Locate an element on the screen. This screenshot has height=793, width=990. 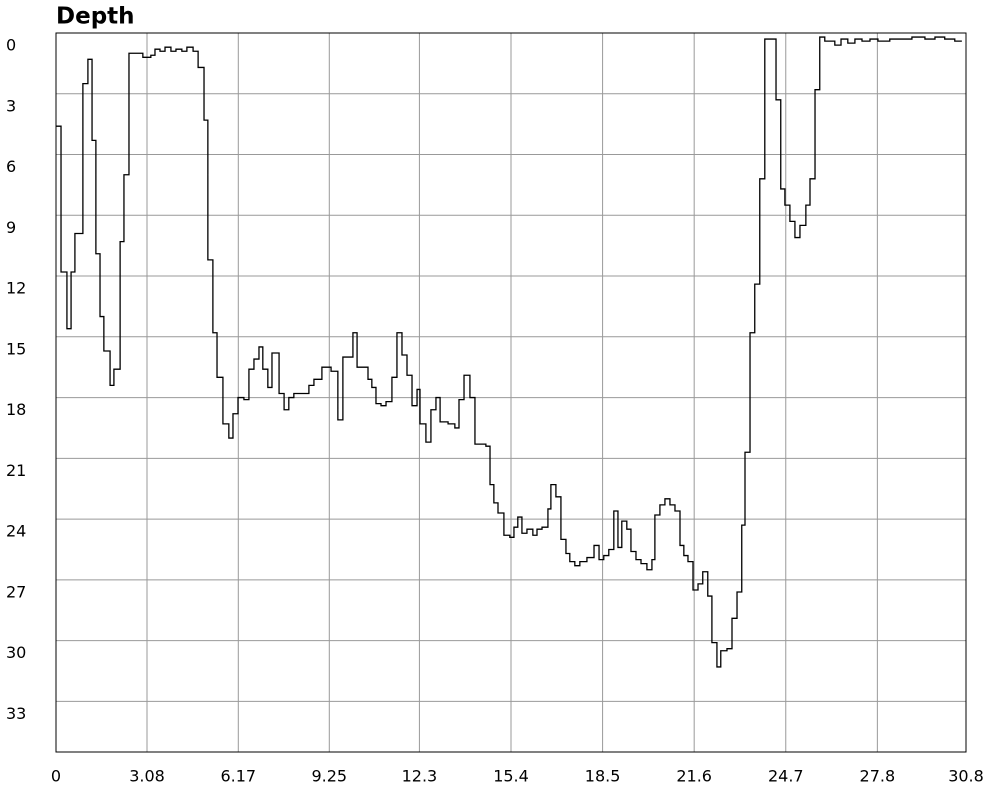
y-tick-label: 0 is located at coordinates (11, 45).